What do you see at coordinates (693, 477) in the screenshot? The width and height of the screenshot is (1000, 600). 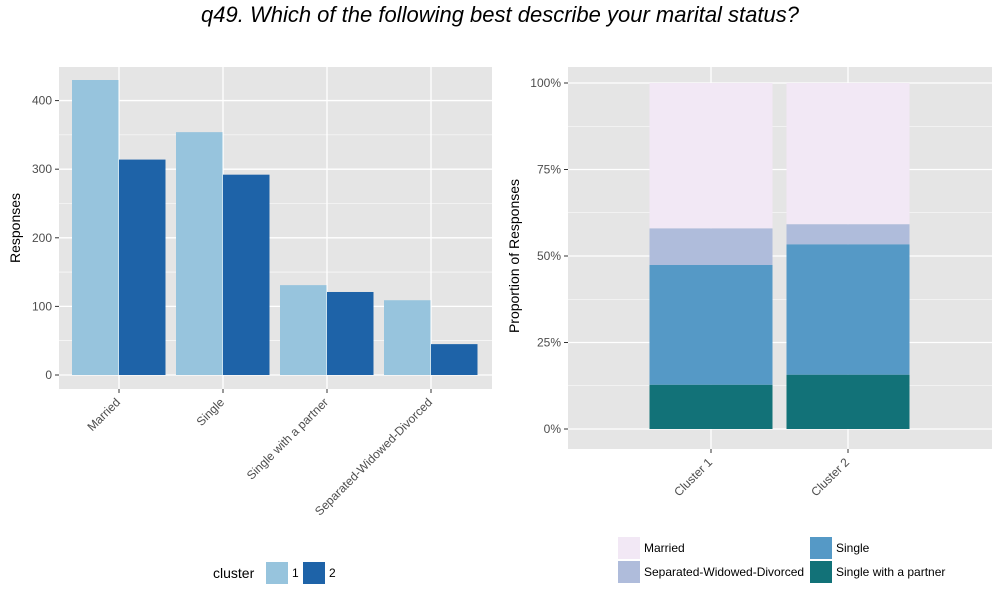 I see `right-x-tick-label: Cluster 1` at bounding box center [693, 477].